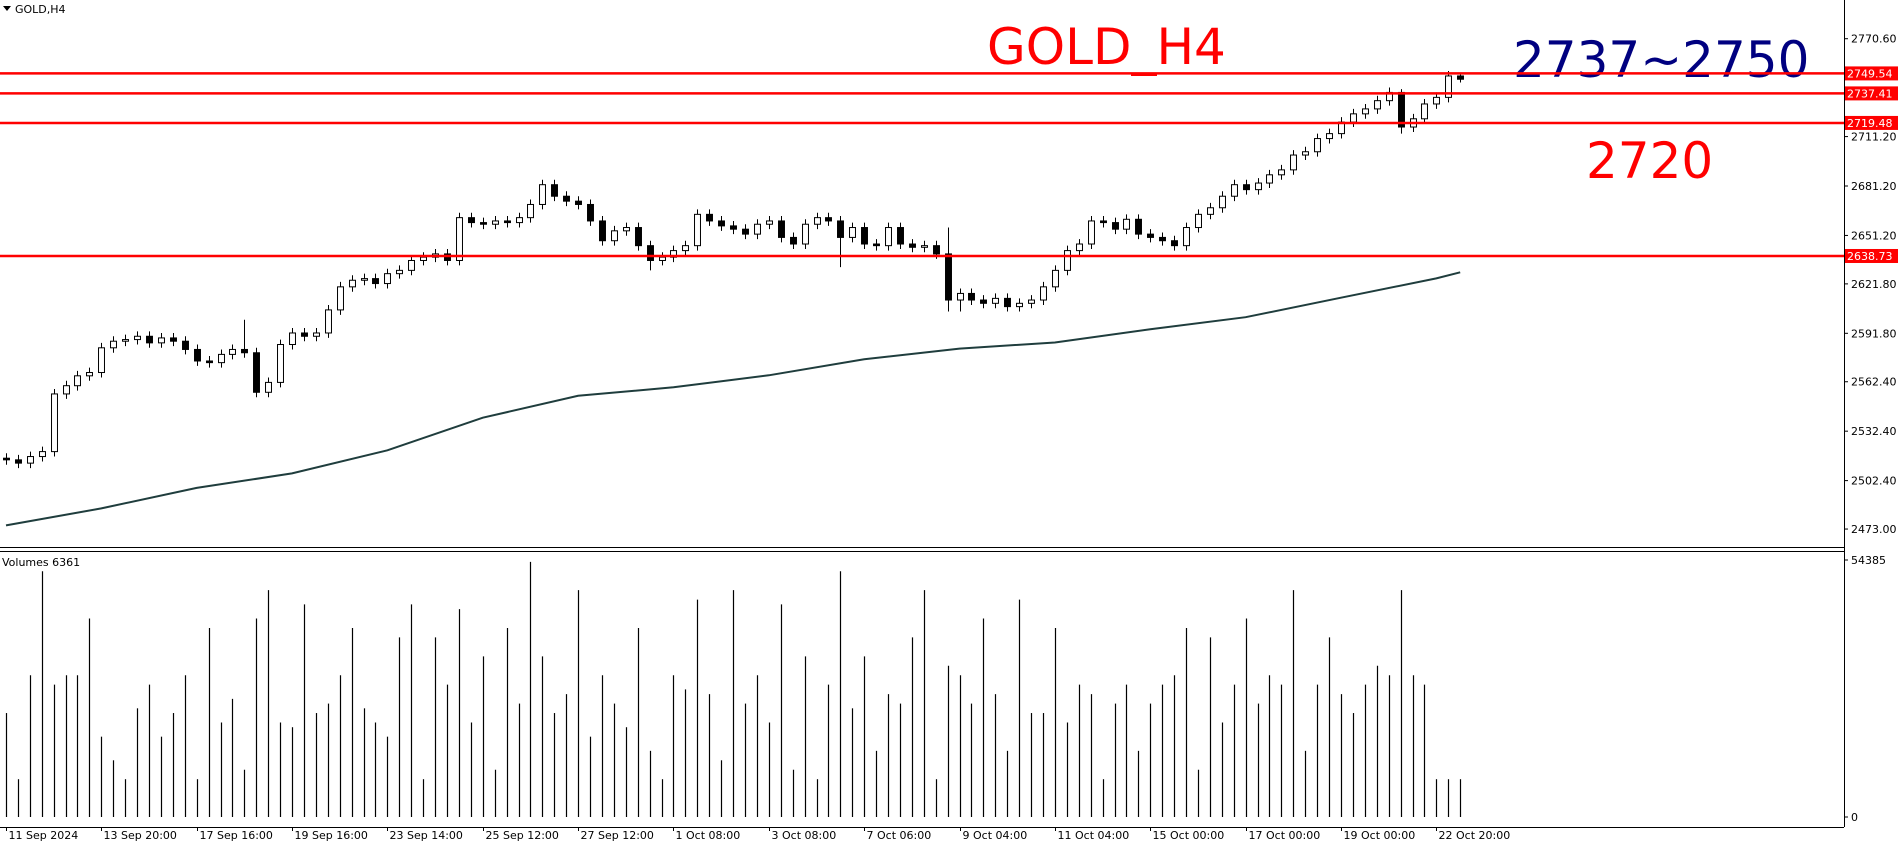 This screenshot has height=842, width=1898. What do you see at coordinates (1874, 431) in the screenshot?
I see `y-tick-label: 2532.40` at bounding box center [1874, 431].